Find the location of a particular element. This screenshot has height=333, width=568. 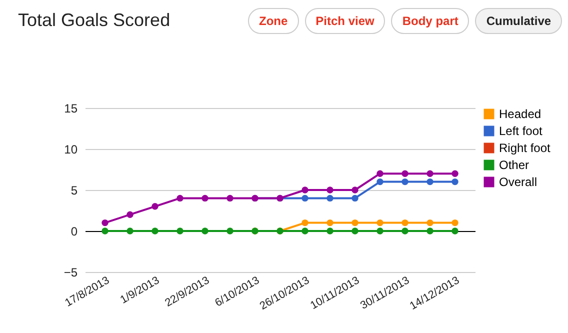

y-tick-label: 15 is located at coordinates (71, 109).